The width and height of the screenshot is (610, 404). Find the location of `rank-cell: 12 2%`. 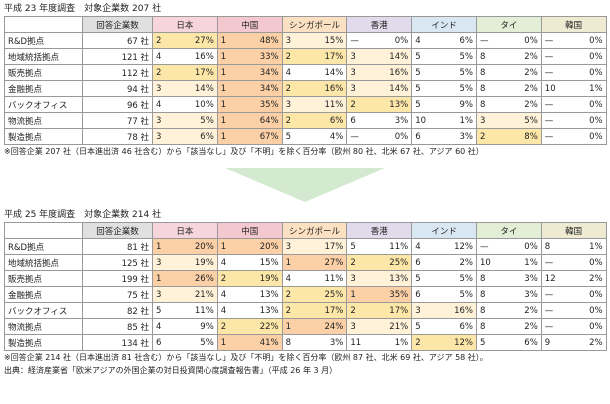

rank-cell: 12 2% is located at coordinates (573, 278).